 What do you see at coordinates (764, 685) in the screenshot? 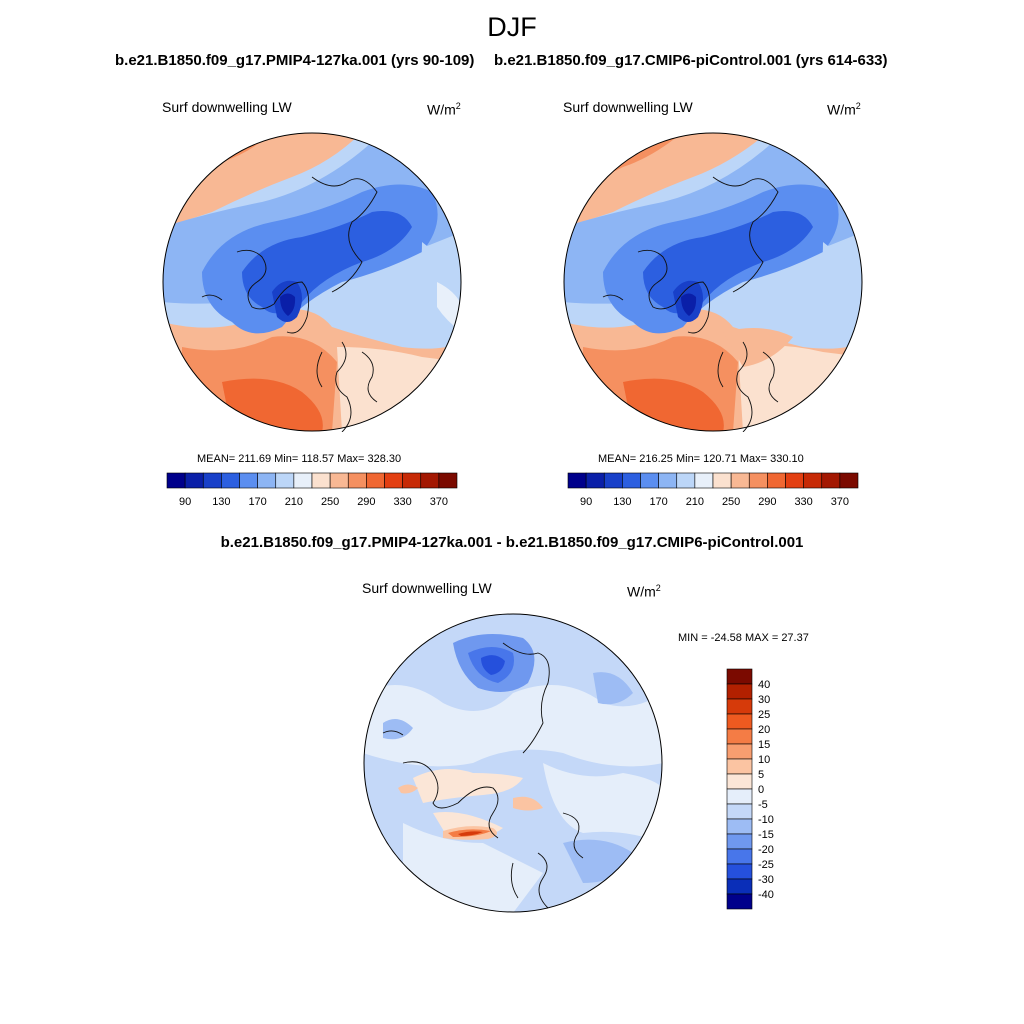
I see `colorbar-tick-label: 40` at bounding box center [764, 685].